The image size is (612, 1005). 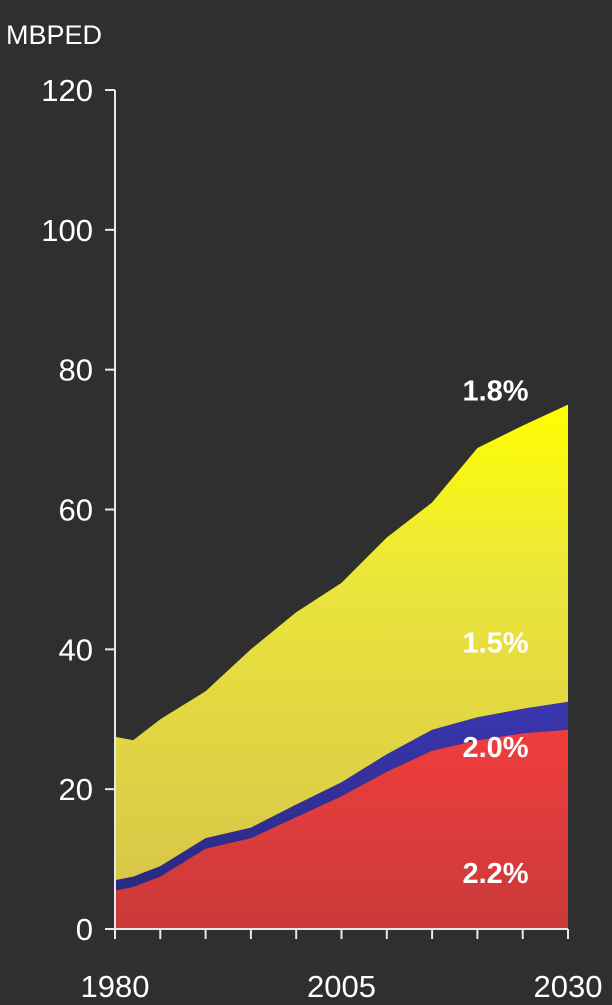 What do you see at coordinates (495, 643) in the screenshot?
I see `series-yellow-growth-label: 1.5%` at bounding box center [495, 643].